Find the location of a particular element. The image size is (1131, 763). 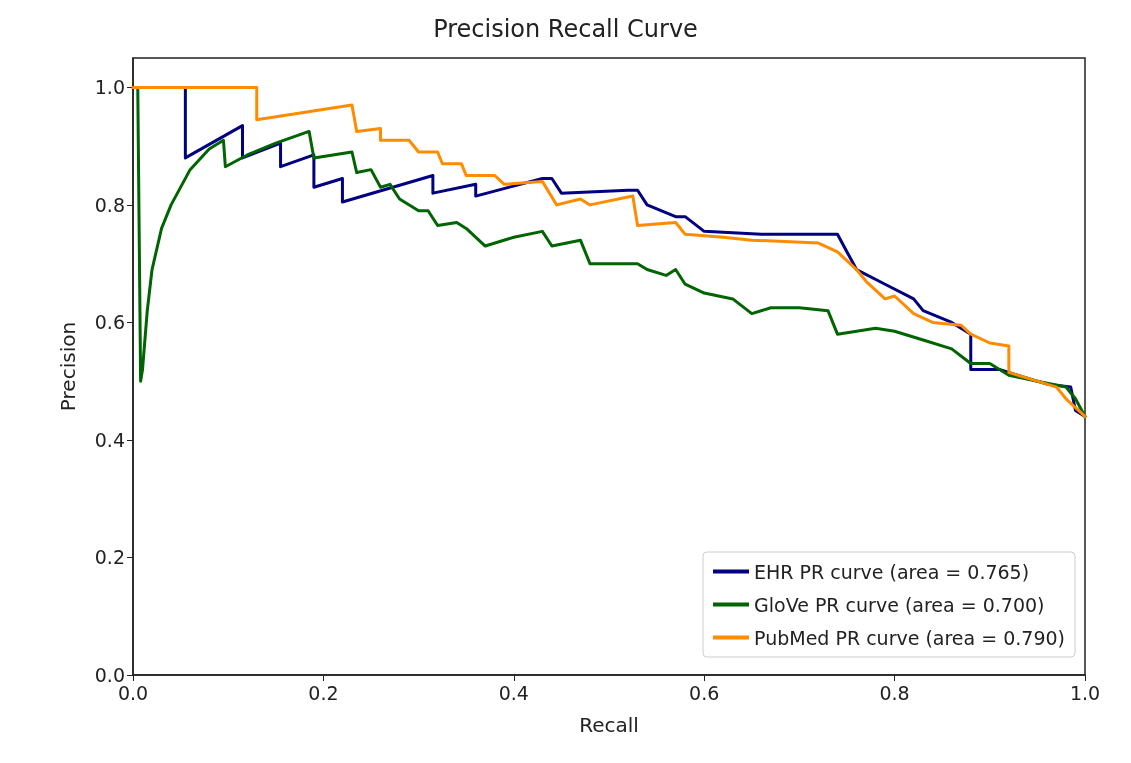

x-tick-label: 0.4 is located at coordinates (513, 692).